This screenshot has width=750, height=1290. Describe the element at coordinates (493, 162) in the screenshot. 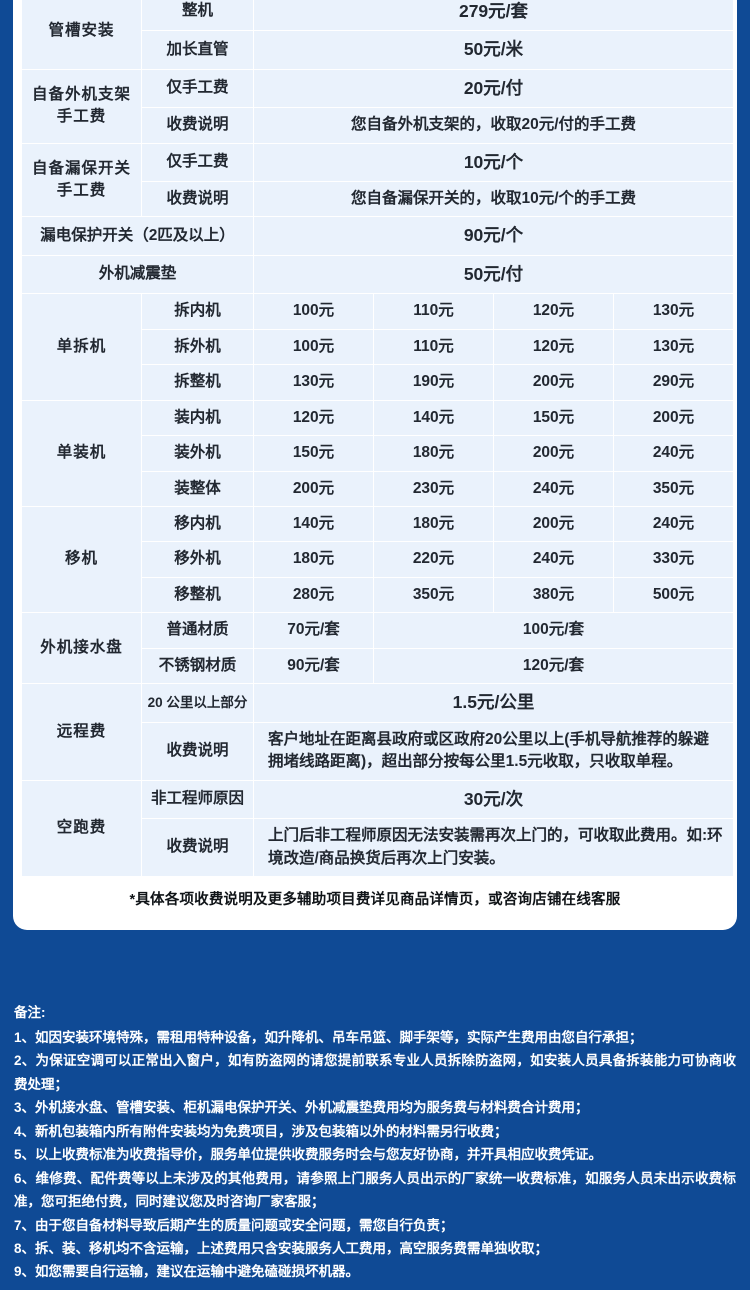

I see `price-cell: 10元/个` at that location.